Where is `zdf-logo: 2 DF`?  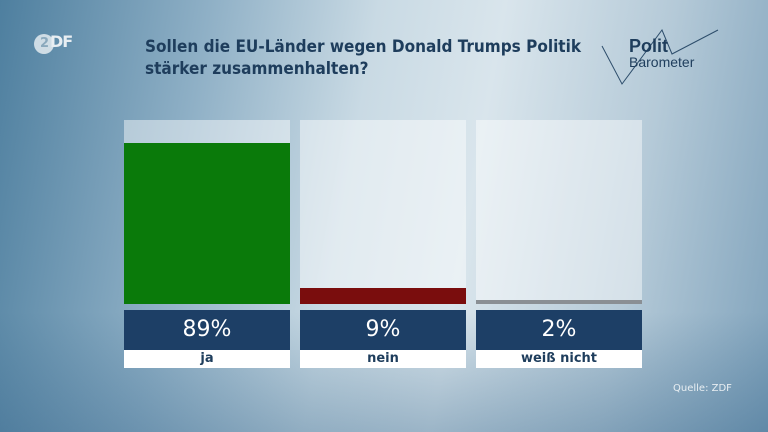
zdf-logo: 2 DF is located at coordinates (53, 43).